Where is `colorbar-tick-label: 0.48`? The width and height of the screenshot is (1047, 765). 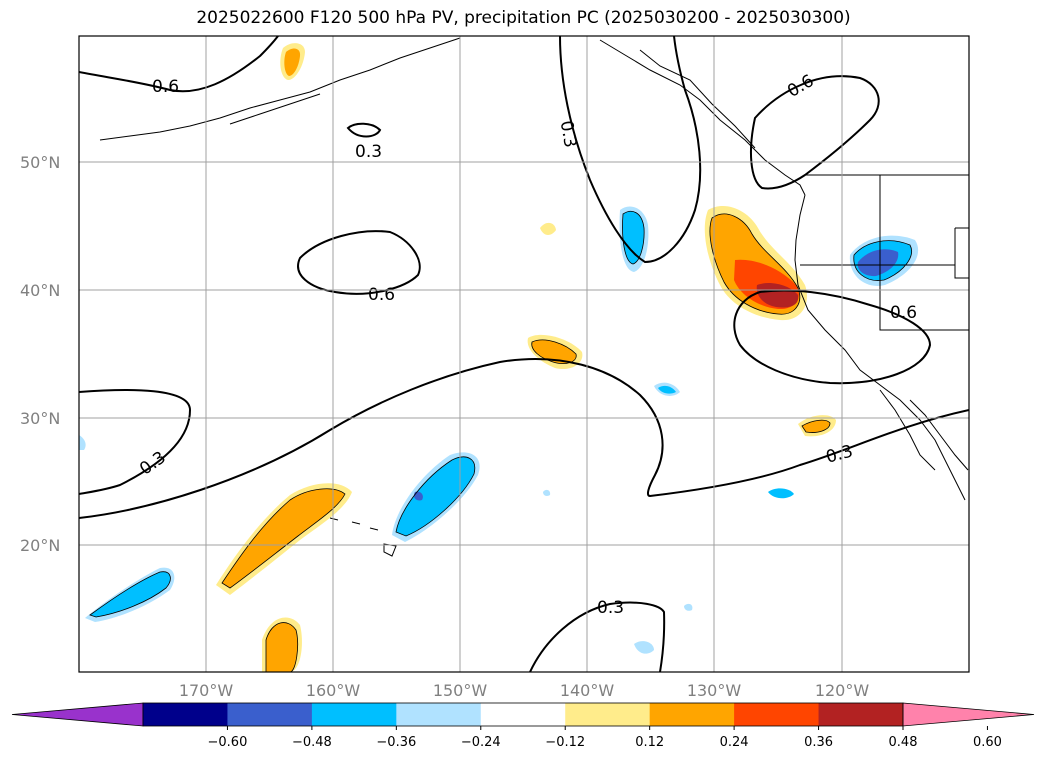 colorbar-tick-label: 0.48 is located at coordinates (903, 742).